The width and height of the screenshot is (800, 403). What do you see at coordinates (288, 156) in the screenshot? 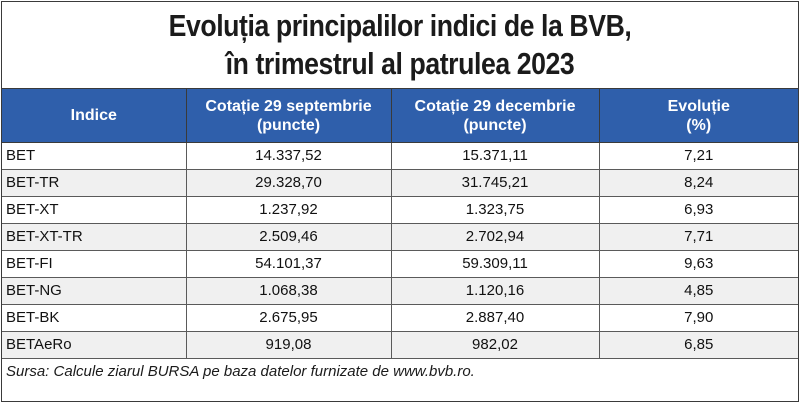
I see `cell-cotatie-septembrie: 14.337,52` at bounding box center [288, 156].